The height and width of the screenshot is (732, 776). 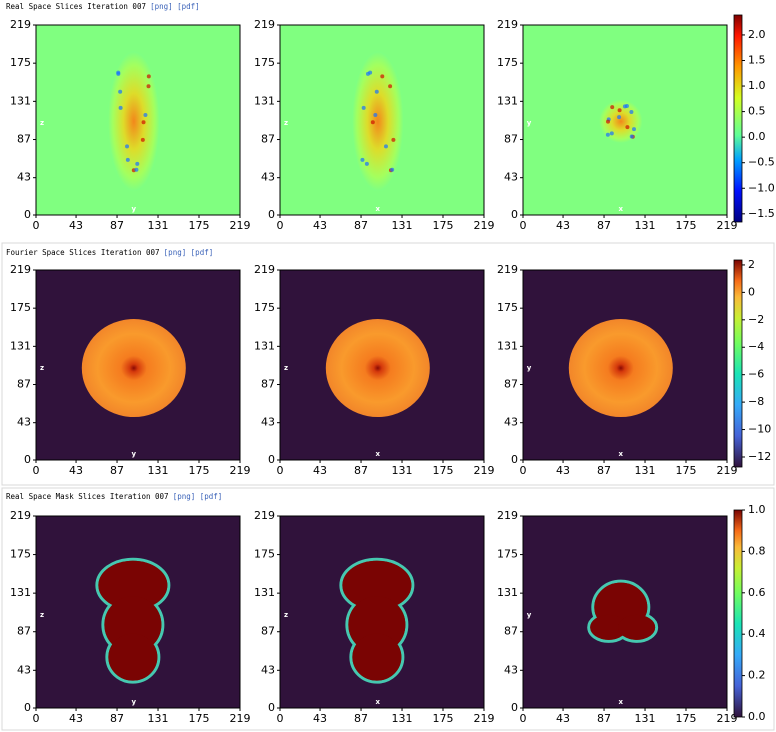 What do you see at coordinates (686, 718) in the screenshot?
I see `x-tick-label: 175` at bounding box center [686, 718].